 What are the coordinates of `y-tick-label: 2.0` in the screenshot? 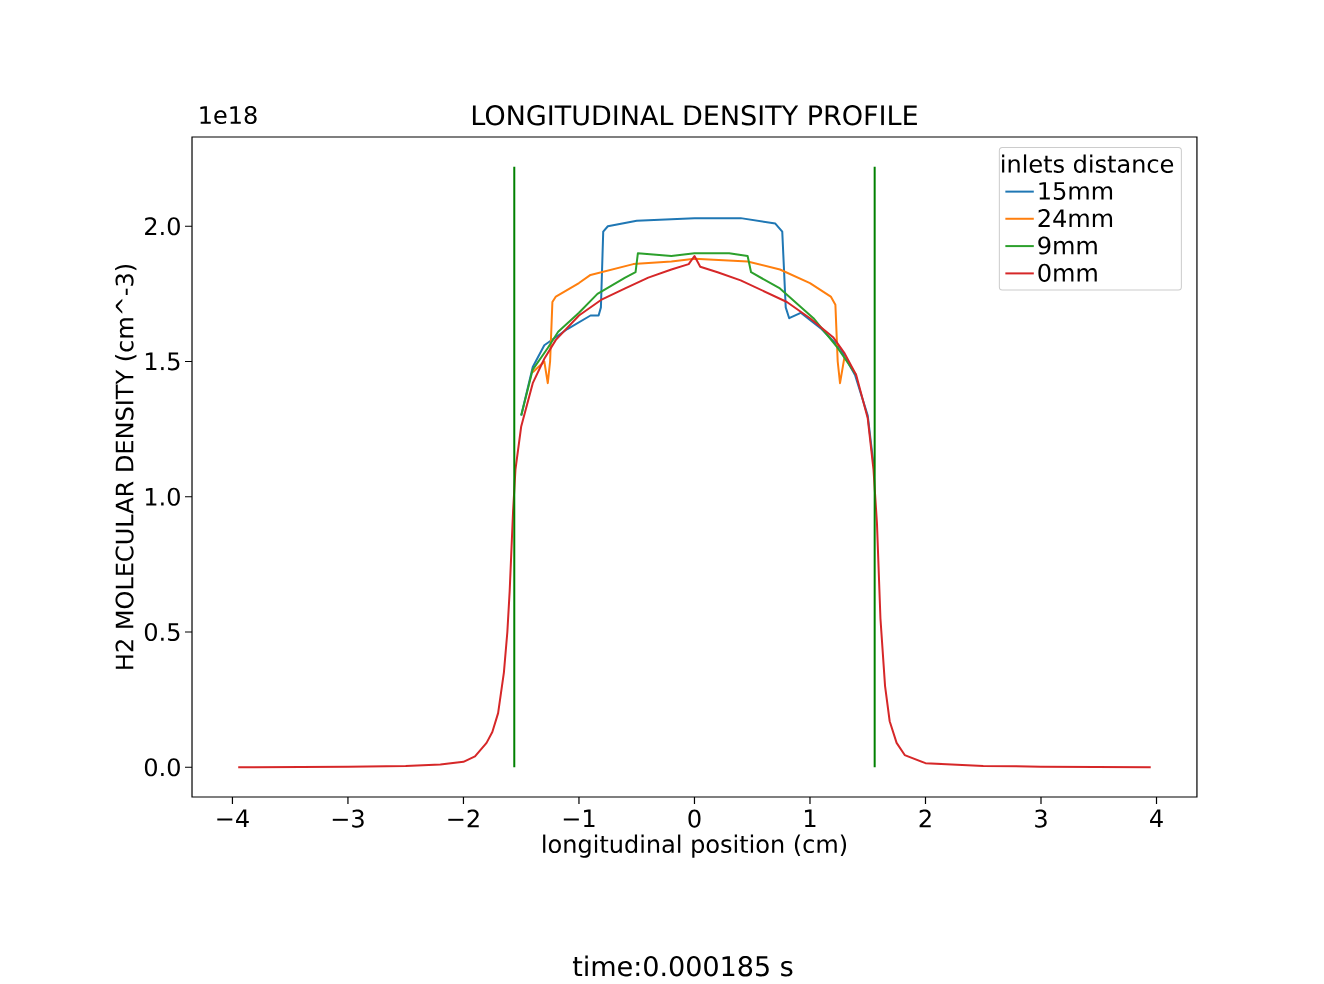 It's located at (162, 226).